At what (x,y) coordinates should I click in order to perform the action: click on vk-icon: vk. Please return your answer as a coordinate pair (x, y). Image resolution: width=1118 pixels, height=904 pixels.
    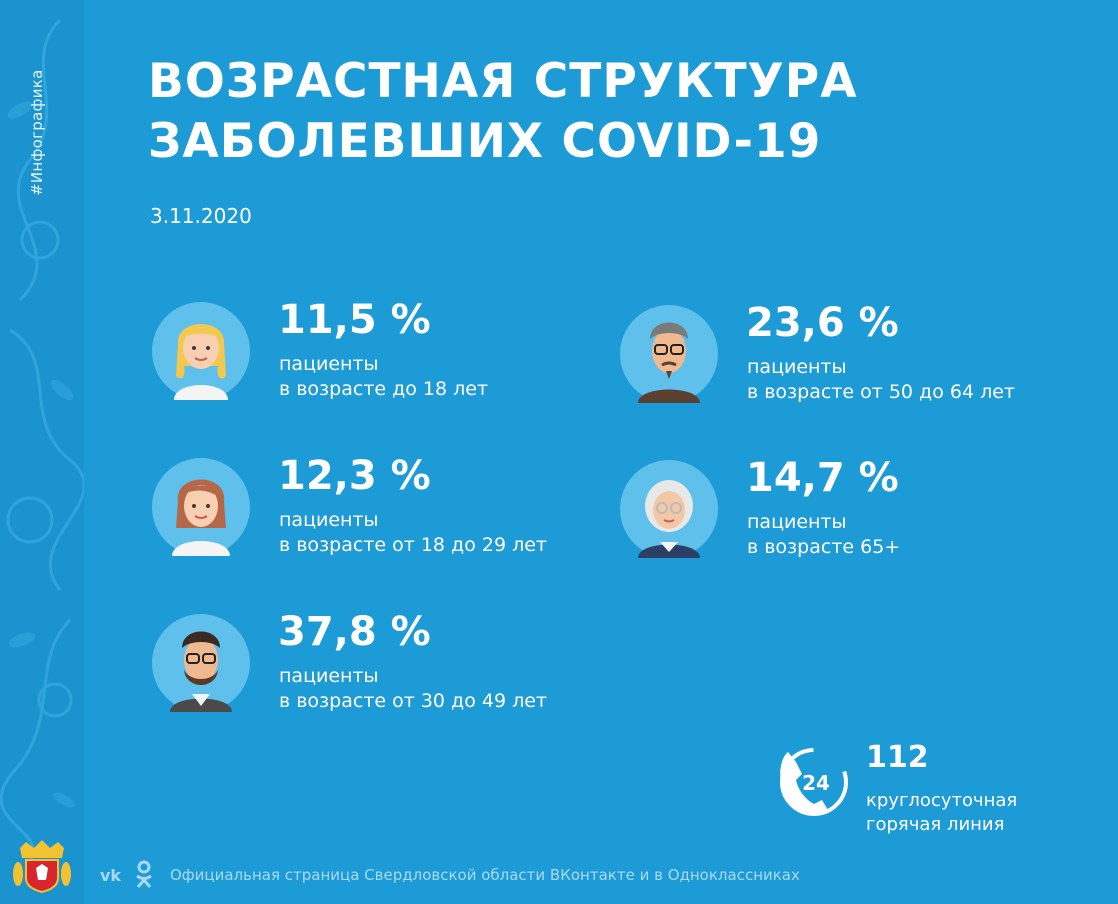
    Looking at the image, I should click on (111, 875).